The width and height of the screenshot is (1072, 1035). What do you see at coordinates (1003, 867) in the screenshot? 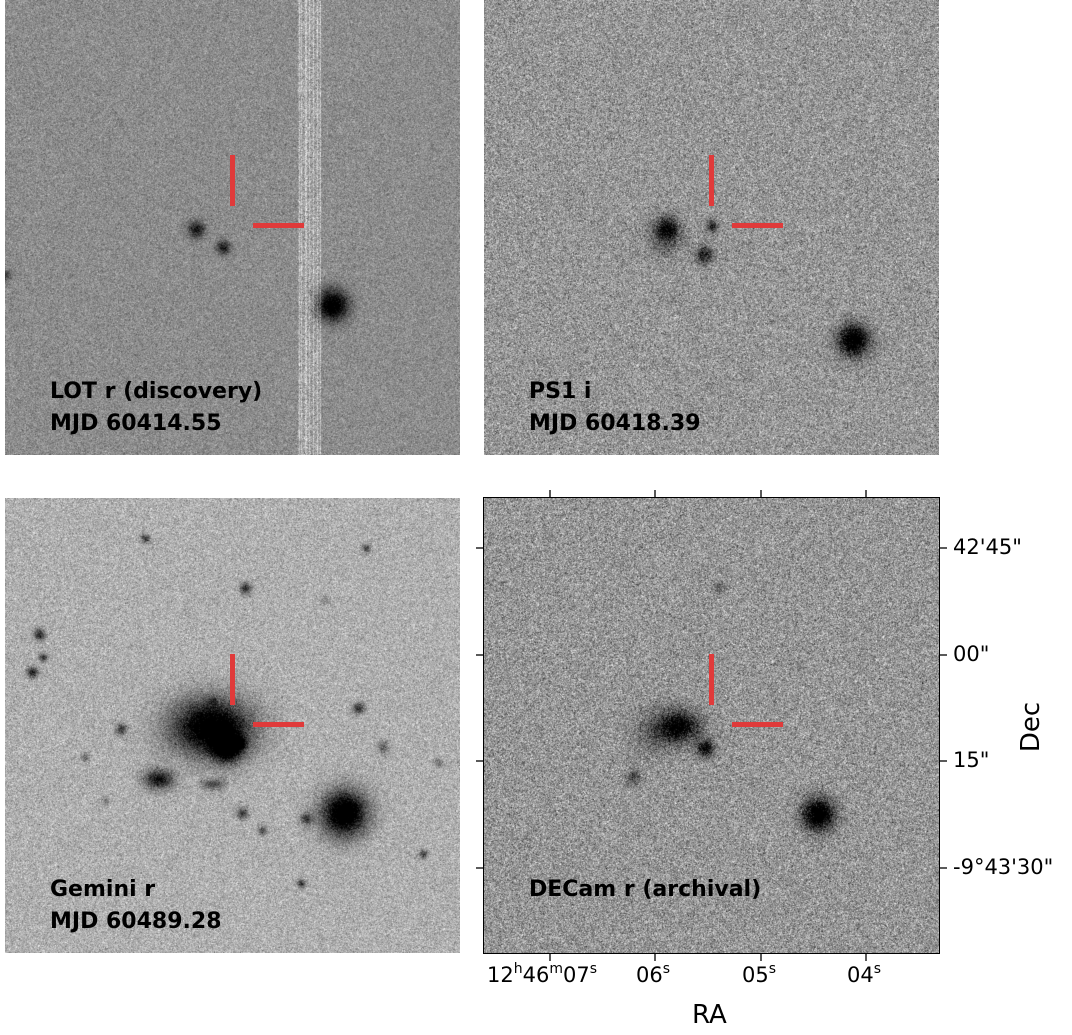
I see `dec-tick-label: -9°43'30"` at bounding box center [1003, 867].